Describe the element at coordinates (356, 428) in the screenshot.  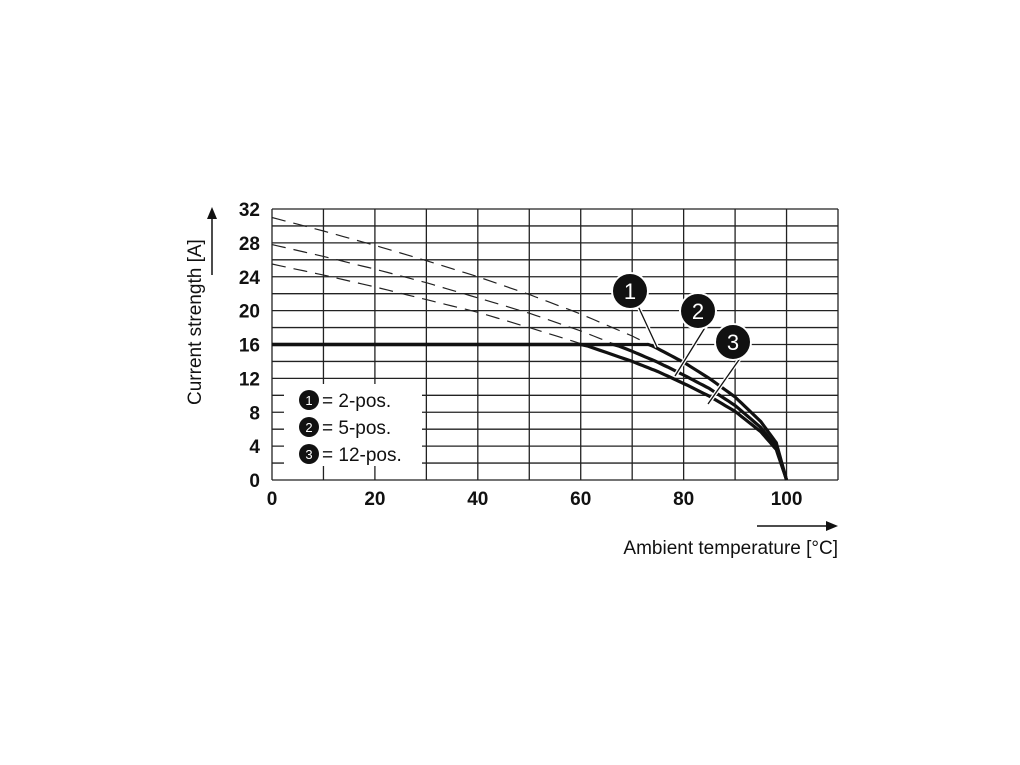
I see `legend-entry-text: = 5-pos.` at that location.